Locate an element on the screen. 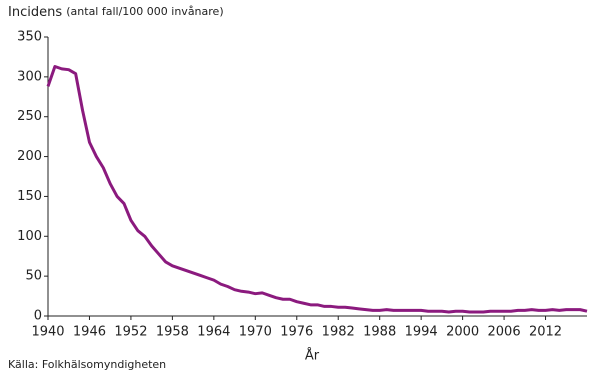 This screenshot has height=375, width=590. chart-title: Incidens (antal fall/100 000 invånare) is located at coordinates (116, 12).